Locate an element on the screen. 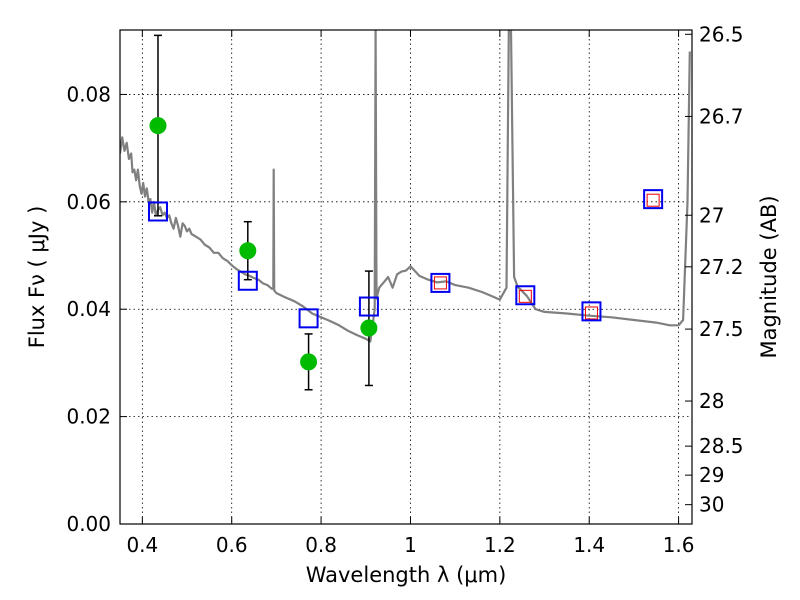 Image resolution: width=800 pixels, height=600 pixels. y-tick-label: 0.02 is located at coordinates (88, 417).